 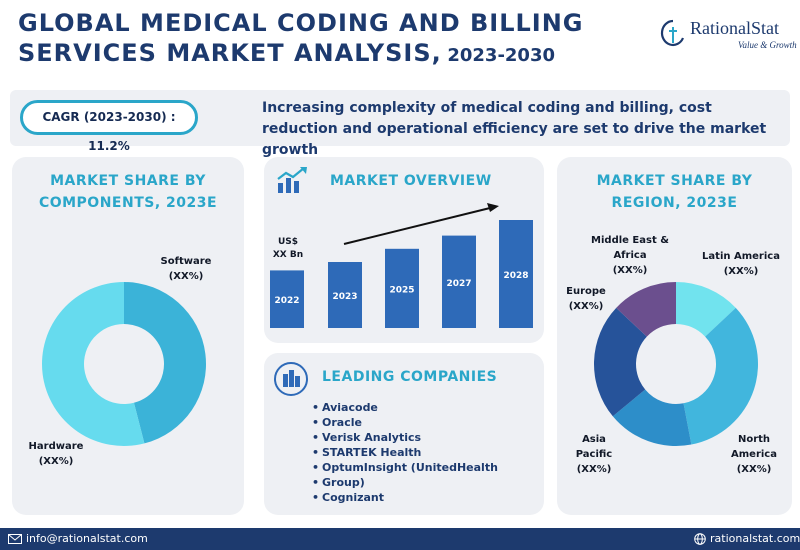 What do you see at coordinates (594, 469) in the screenshot?
I see `apac-value: (XX%)` at bounding box center [594, 469].